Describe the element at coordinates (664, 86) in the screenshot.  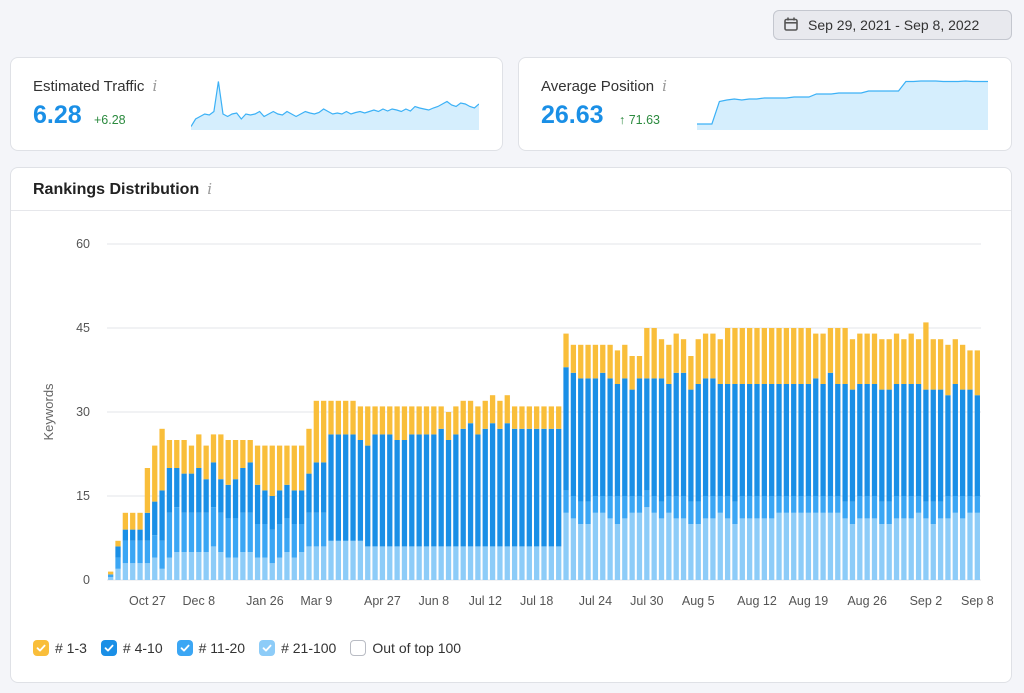
I see `info-icon: i` at that location.